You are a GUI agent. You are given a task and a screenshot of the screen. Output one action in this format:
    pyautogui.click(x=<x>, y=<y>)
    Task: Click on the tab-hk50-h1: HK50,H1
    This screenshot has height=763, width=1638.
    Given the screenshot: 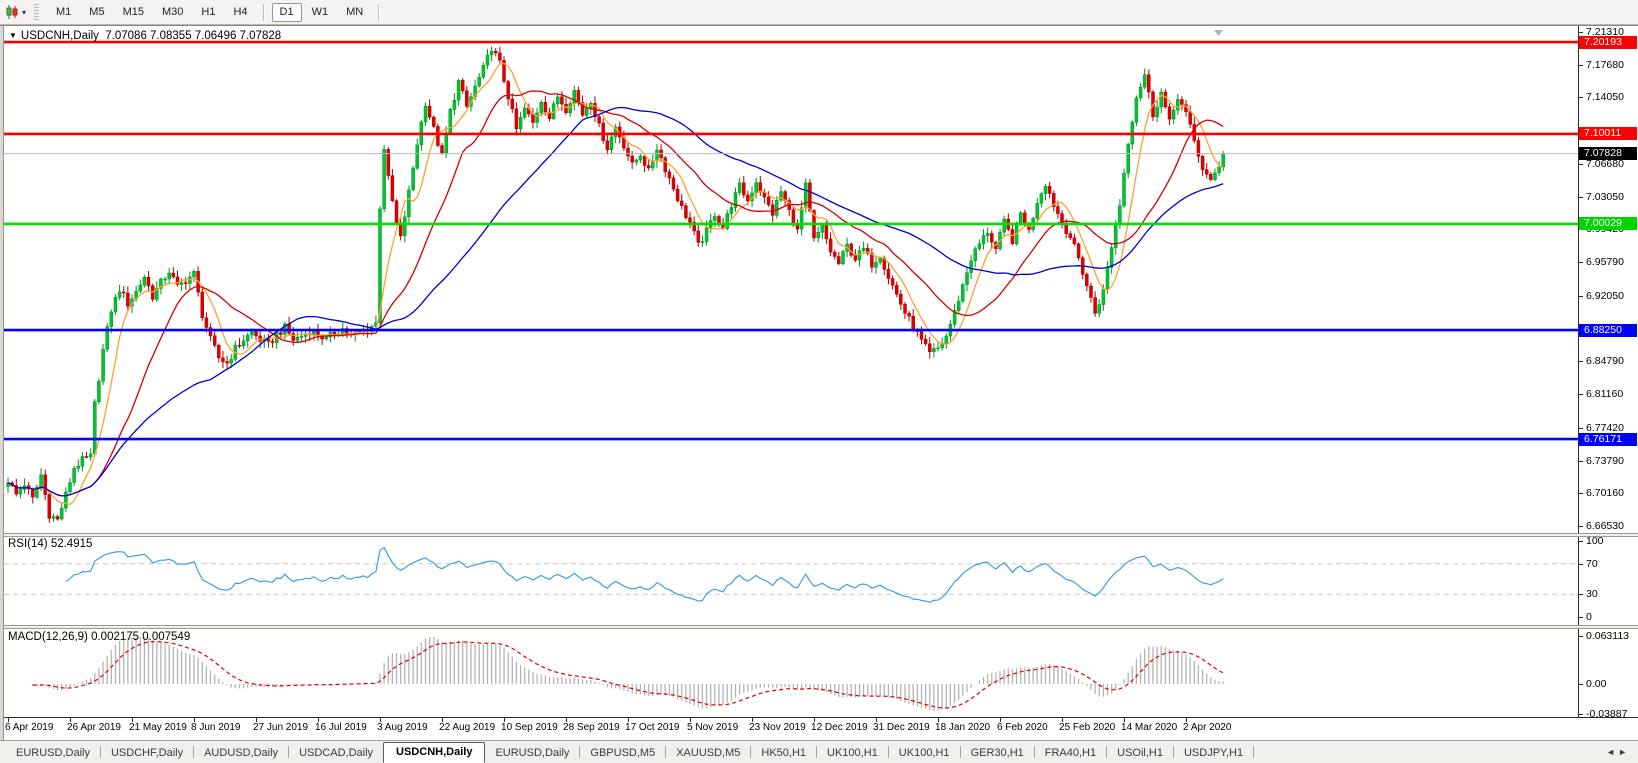 What is the action you would take?
    pyautogui.click(x=784, y=753)
    